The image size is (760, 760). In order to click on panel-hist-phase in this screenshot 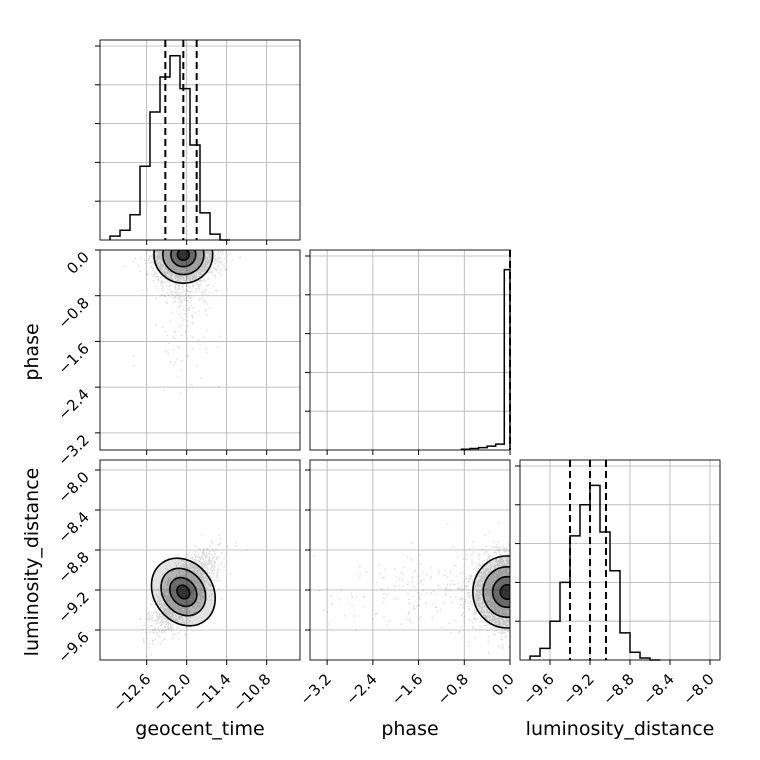, I will do `click(408, 352)`.